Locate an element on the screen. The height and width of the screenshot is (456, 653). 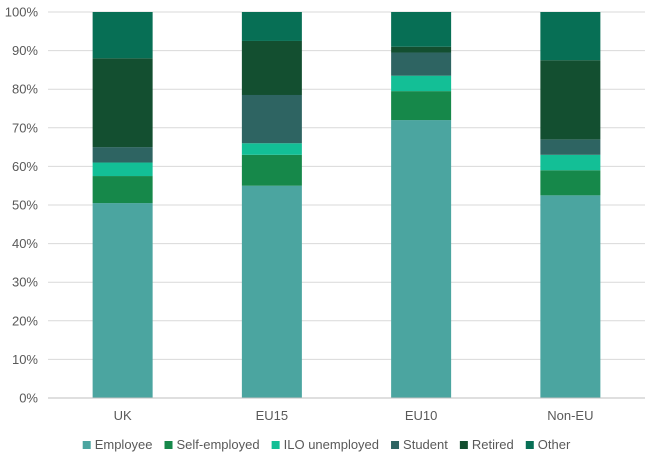
legend-label: Student is located at coordinates (425, 444).